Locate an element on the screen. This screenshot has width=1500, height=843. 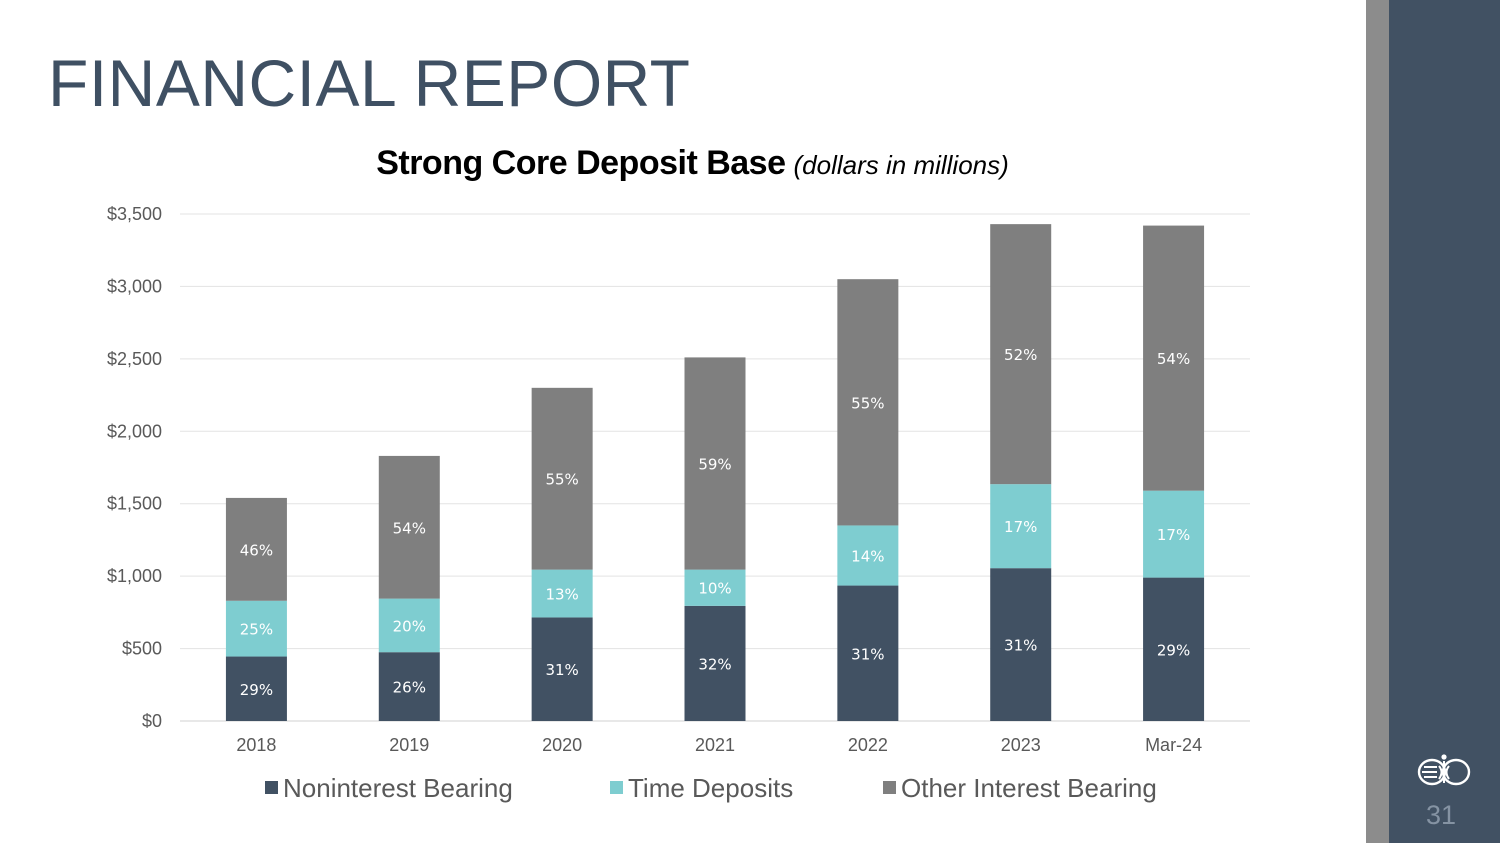
chart-subtitle: (dollars in millions) is located at coordinates (901, 165).